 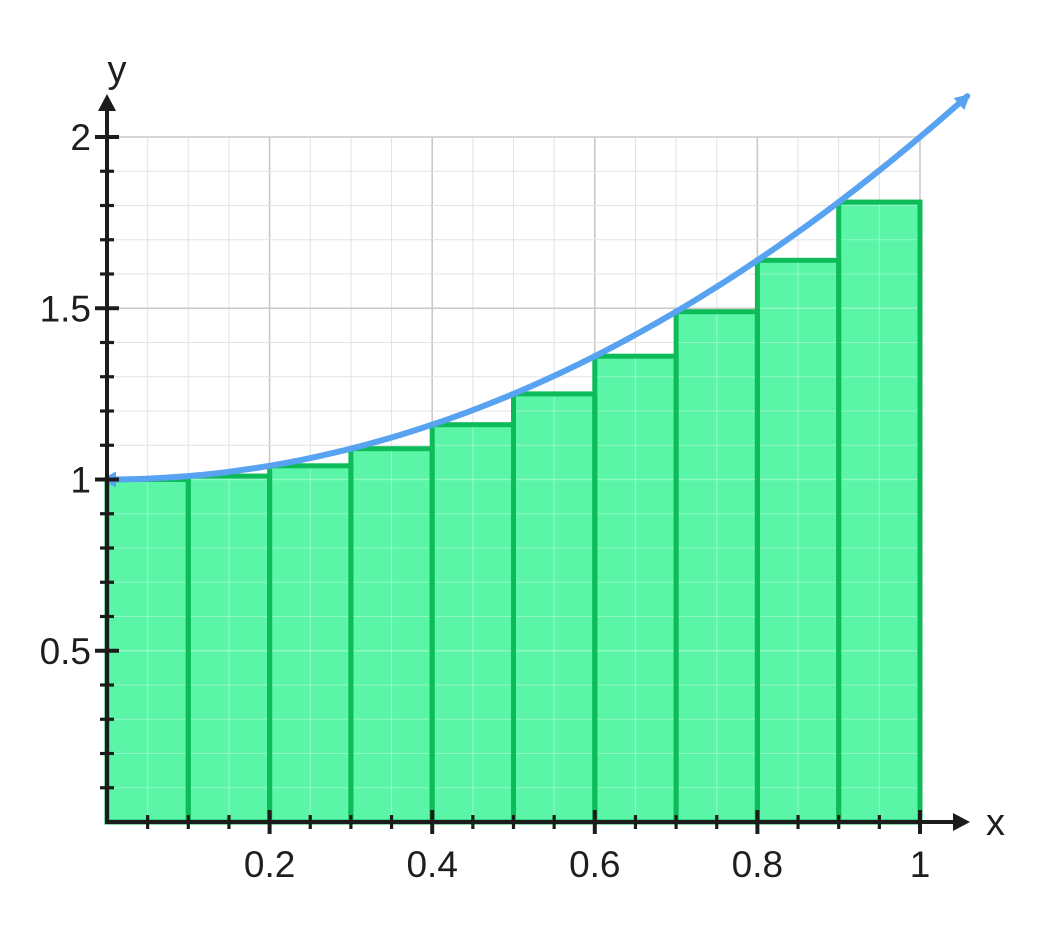 I want to click on x-axis-letter: x, so click(x=995, y=823).